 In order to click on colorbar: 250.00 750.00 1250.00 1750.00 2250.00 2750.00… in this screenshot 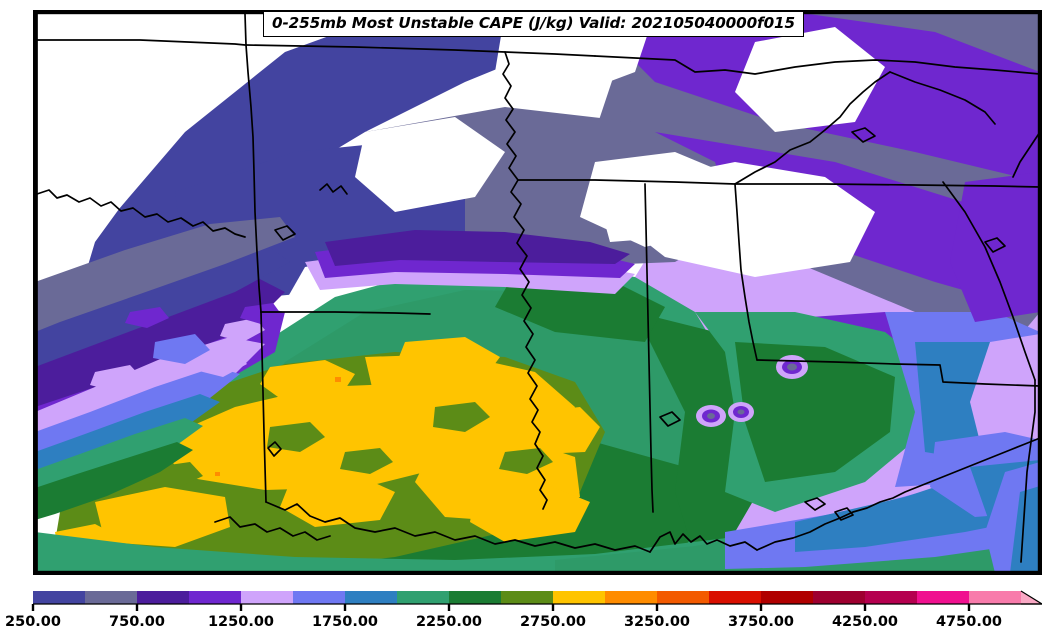, I will do `click(521, 609)`.